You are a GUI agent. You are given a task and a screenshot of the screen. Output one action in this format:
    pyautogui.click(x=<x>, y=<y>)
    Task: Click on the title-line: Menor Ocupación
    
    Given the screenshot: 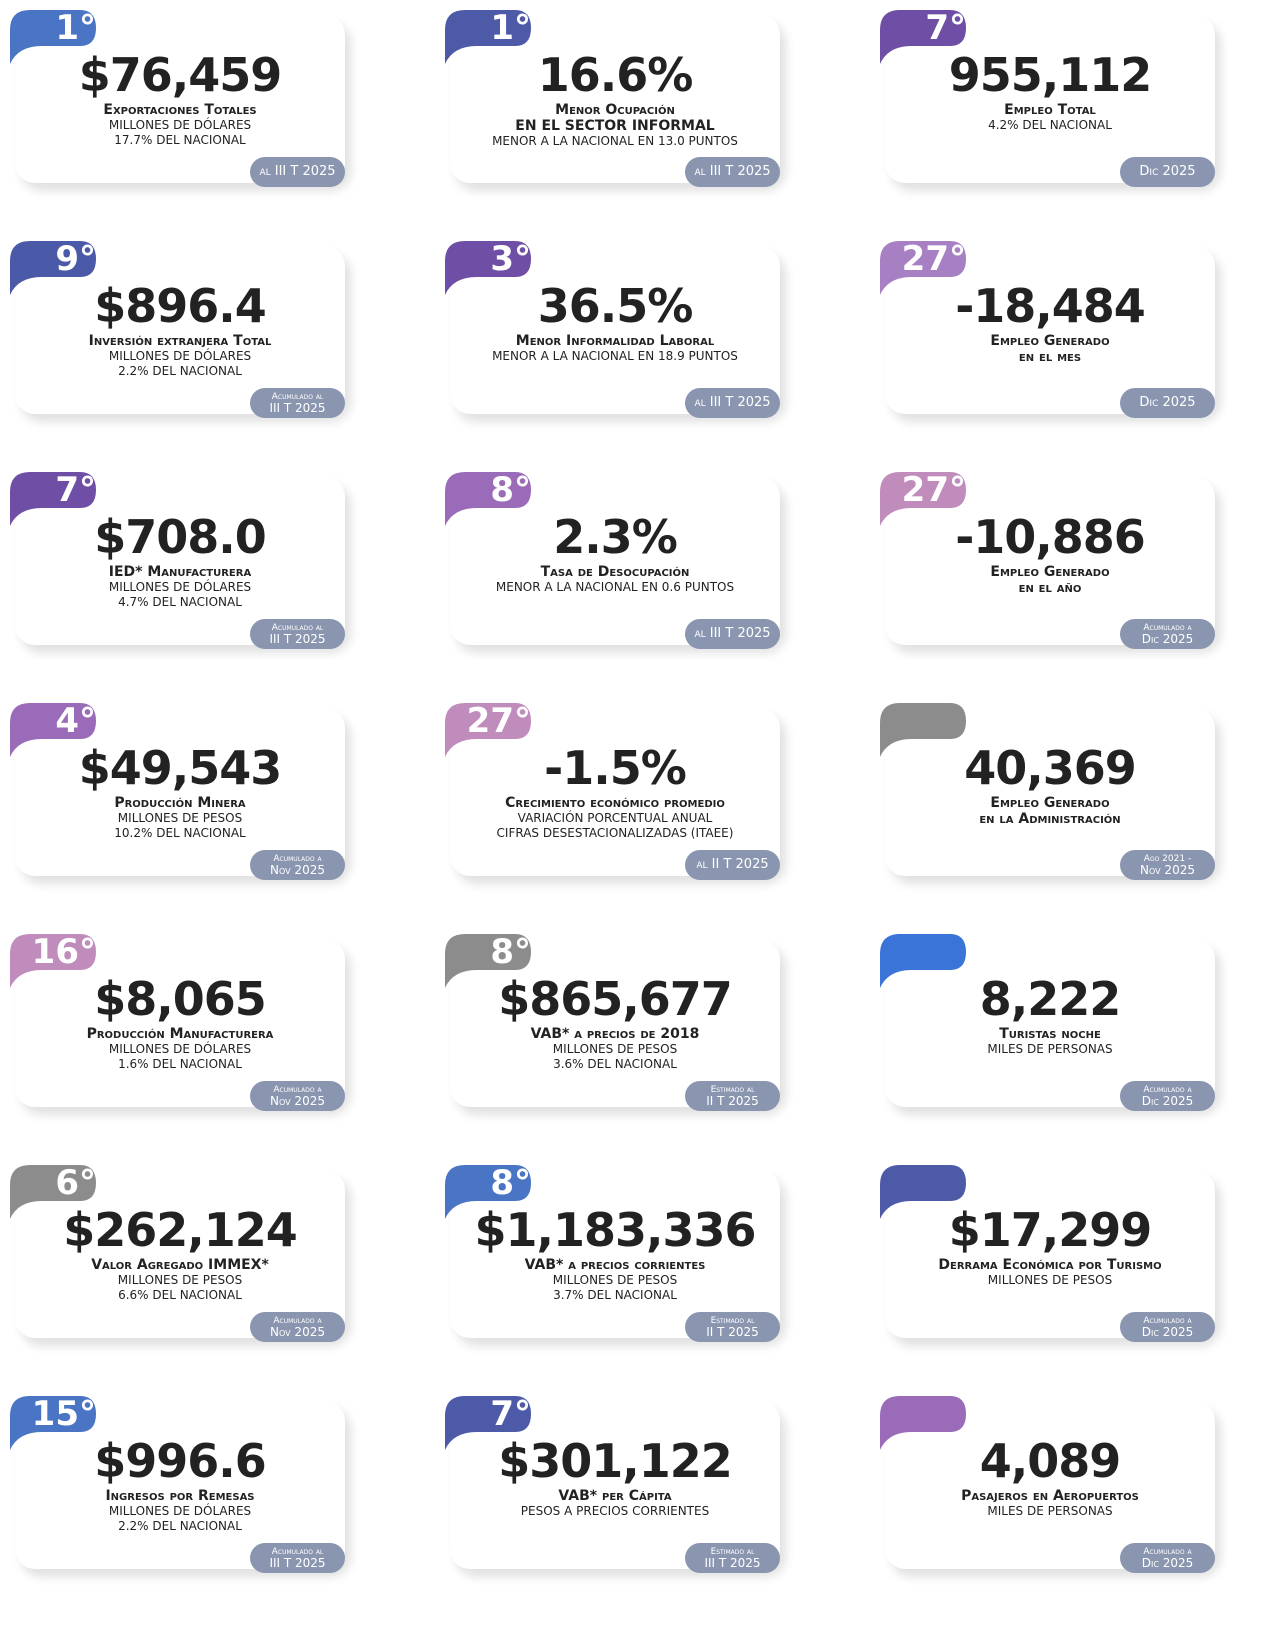 What is the action you would take?
    pyautogui.click(x=615, y=110)
    